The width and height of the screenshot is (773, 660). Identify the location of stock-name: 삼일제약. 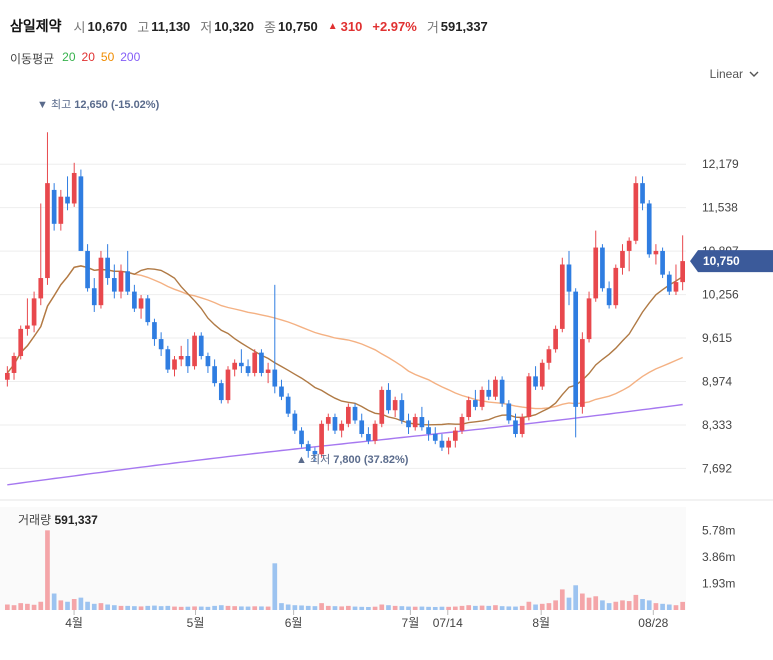
(36, 26).